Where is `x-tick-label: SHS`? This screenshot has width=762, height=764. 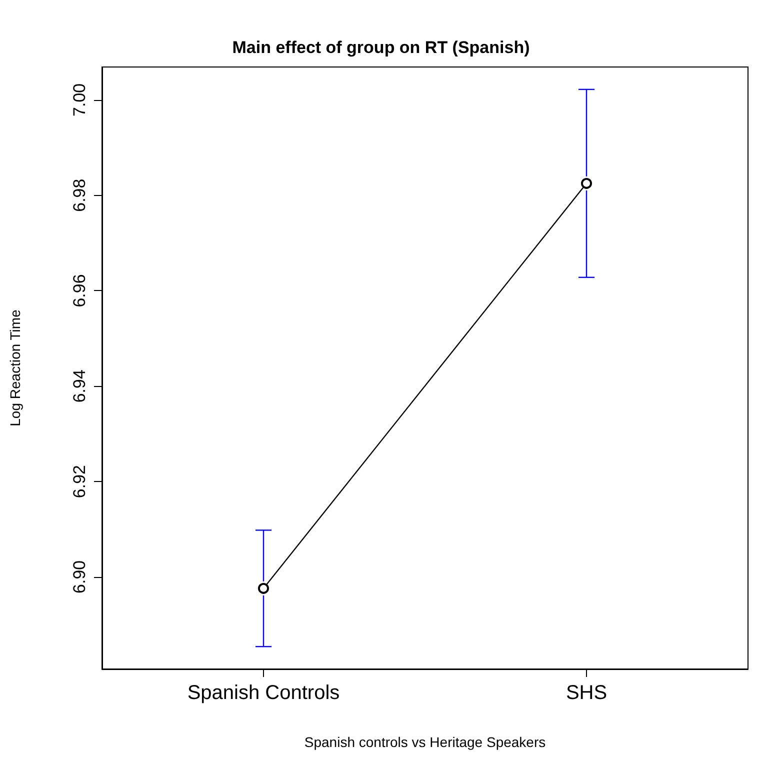 x-tick-label: SHS is located at coordinates (587, 693).